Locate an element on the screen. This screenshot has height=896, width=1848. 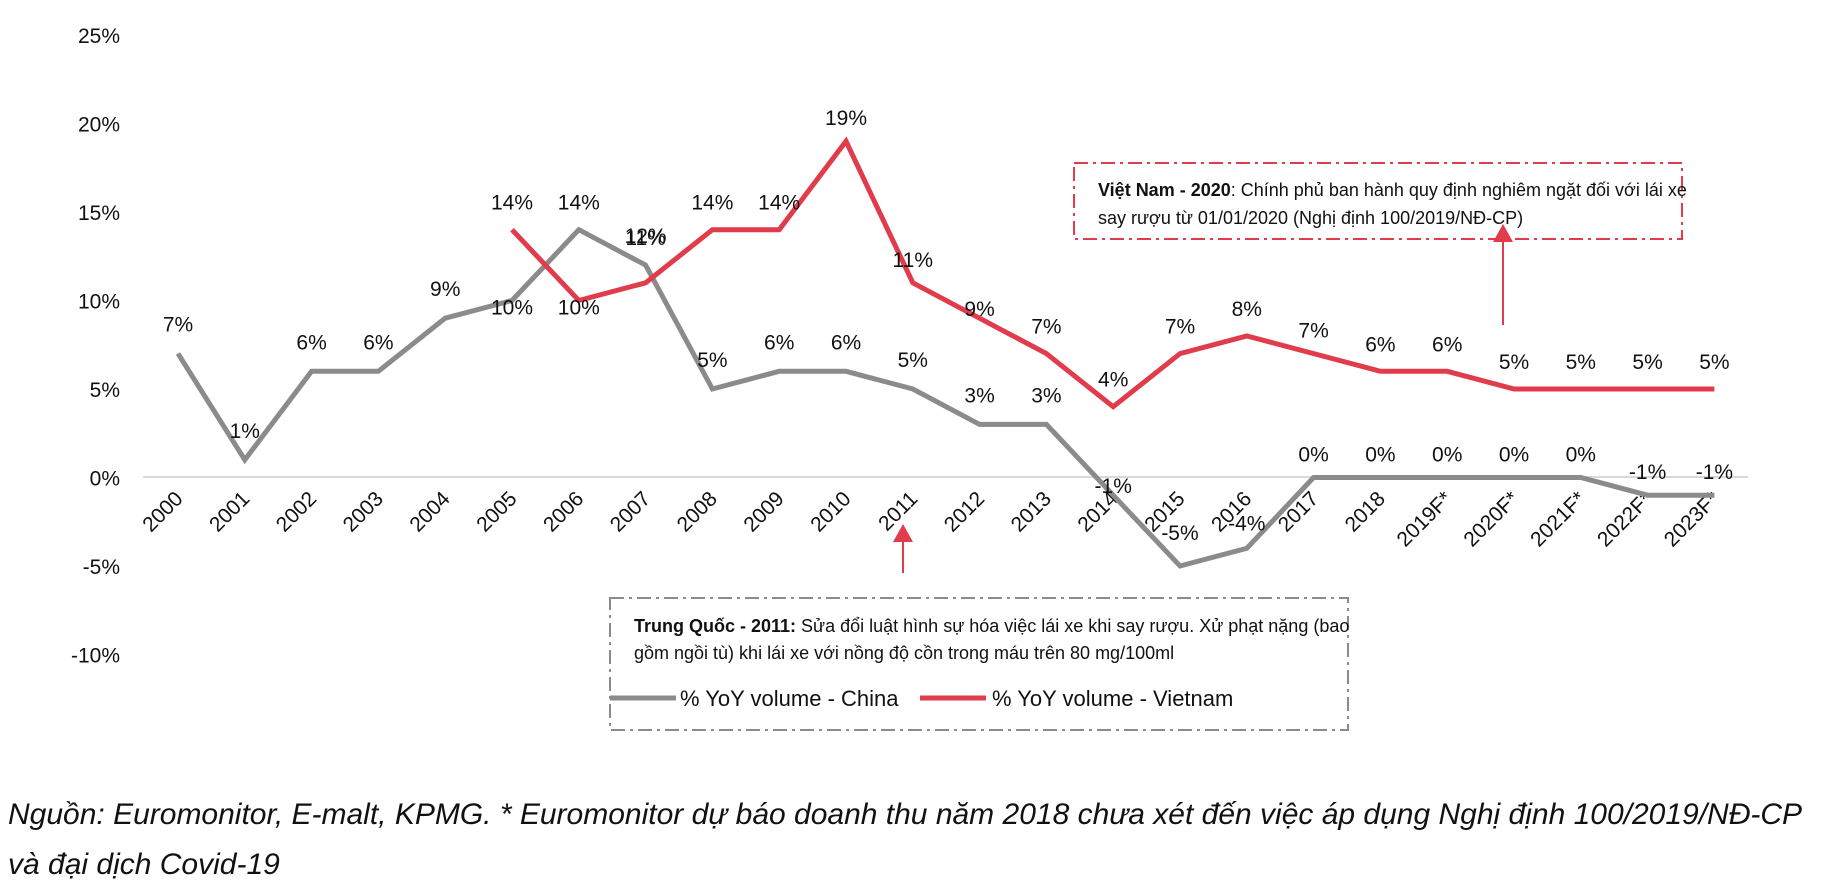
china-annotation-box is located at coordinates (979, 664).